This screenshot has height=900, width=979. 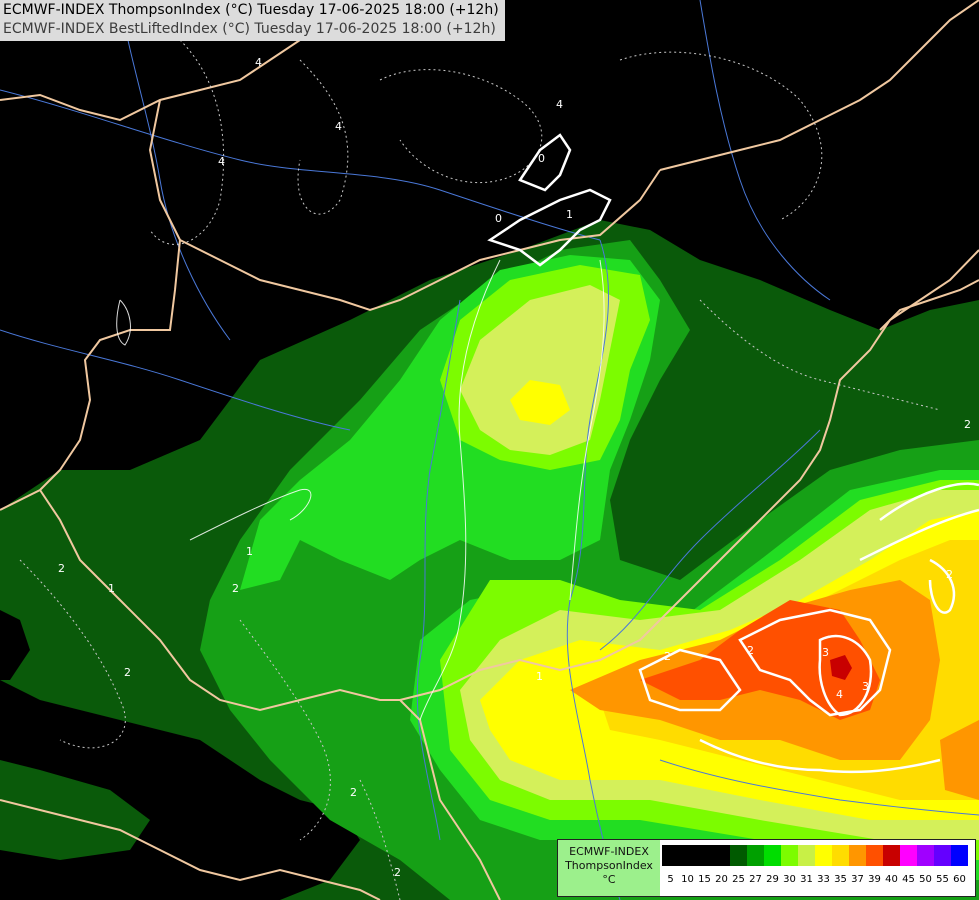 What do you see at coordinates (841, 667) in the screenshot?
I see `thompson-40-area` at bounding box center [841, 667].